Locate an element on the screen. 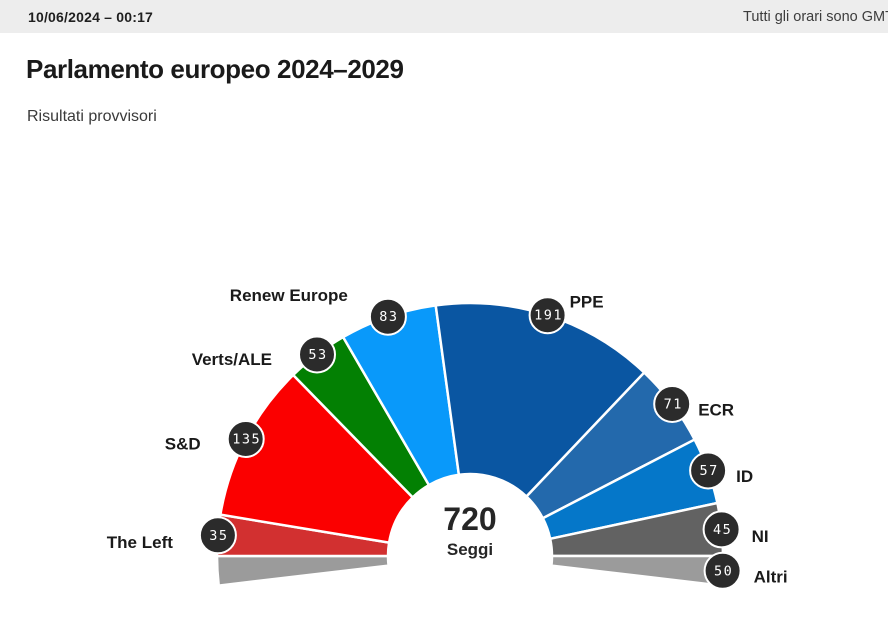 The height and width of the screenshot is (638, 888). seat-count-the-left: 35 is located at coordinates (218, 536).